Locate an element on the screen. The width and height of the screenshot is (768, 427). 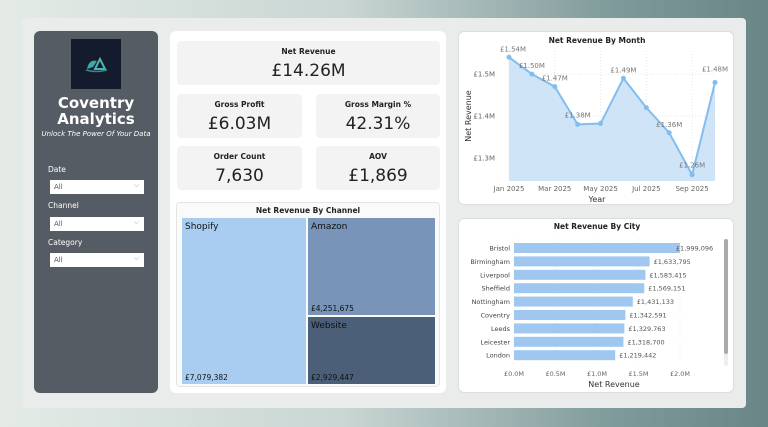
x-tick-label: £0.0M is located at coordinates (514, 374).